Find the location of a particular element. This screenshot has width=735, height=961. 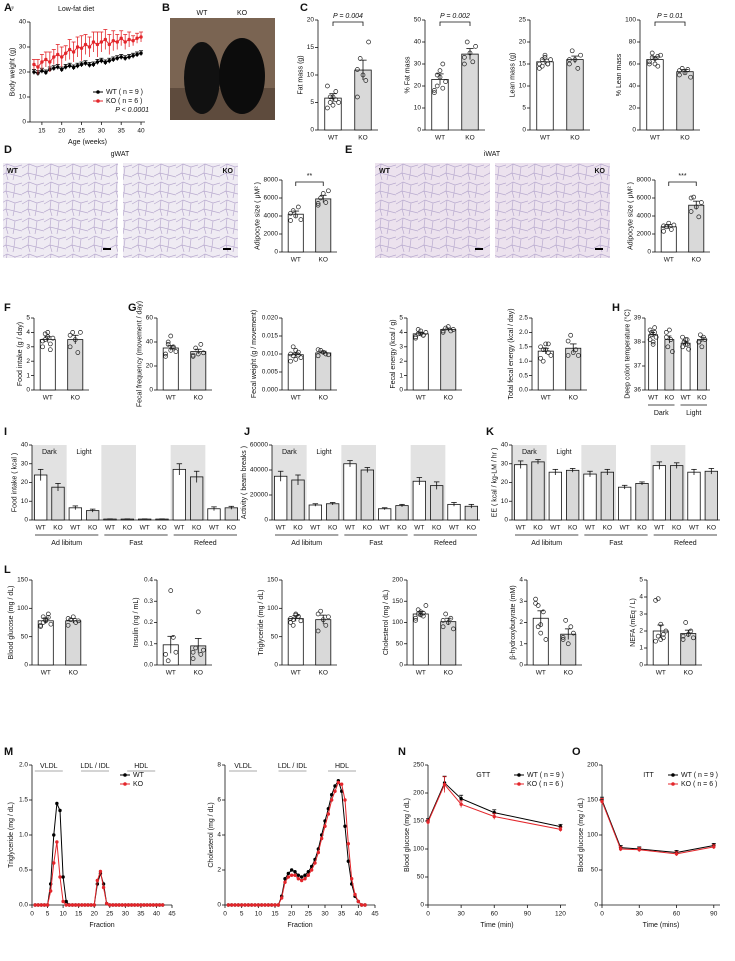

y-axis-label: Total fecal energy (kcal / day) is located at coordinates (511, 353).